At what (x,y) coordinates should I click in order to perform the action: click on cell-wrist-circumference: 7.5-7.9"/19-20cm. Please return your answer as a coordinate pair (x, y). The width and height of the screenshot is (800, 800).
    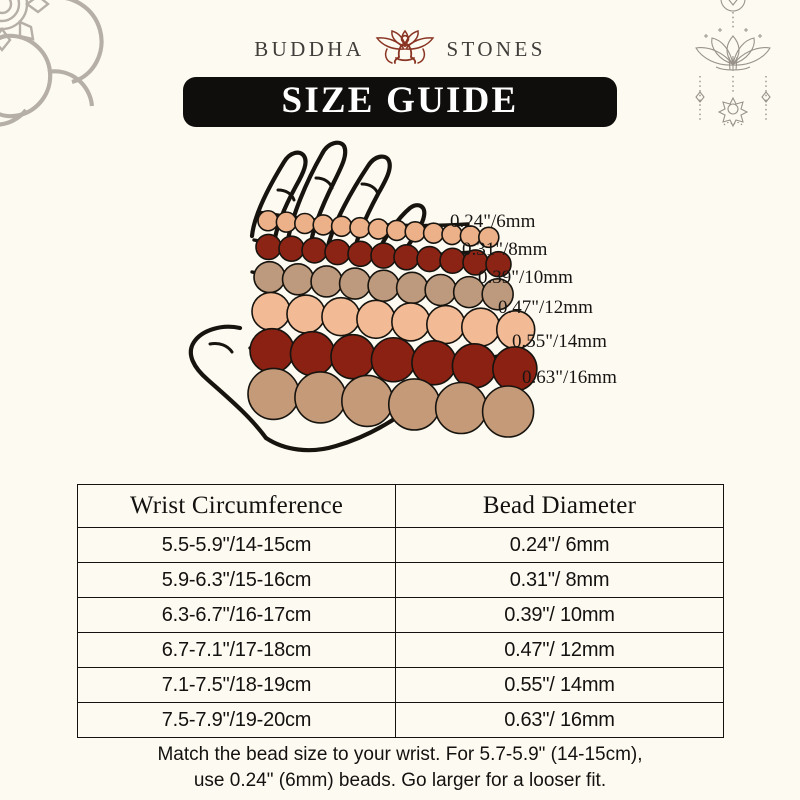
    Looking at the image, I should click on (236, 720).